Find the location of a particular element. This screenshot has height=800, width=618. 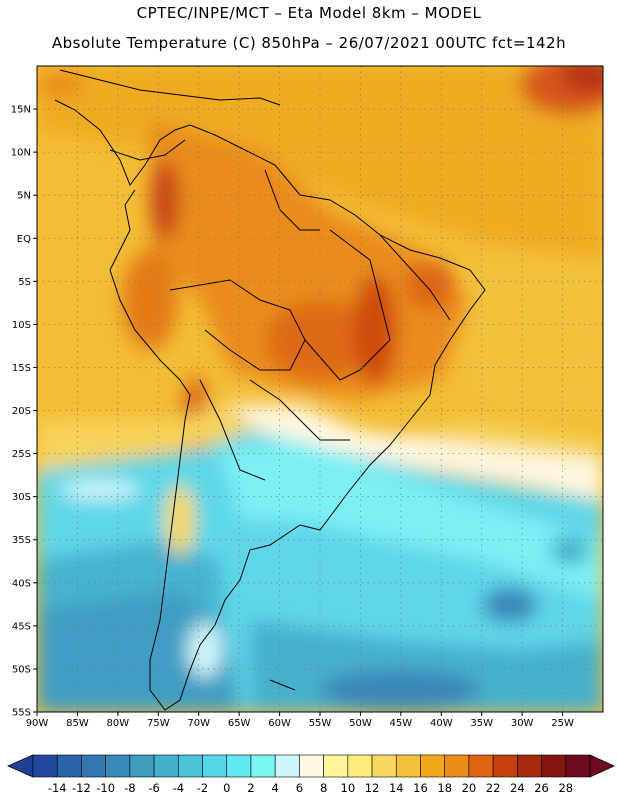

lat-label: 10S is located at coordinates (21, 325).